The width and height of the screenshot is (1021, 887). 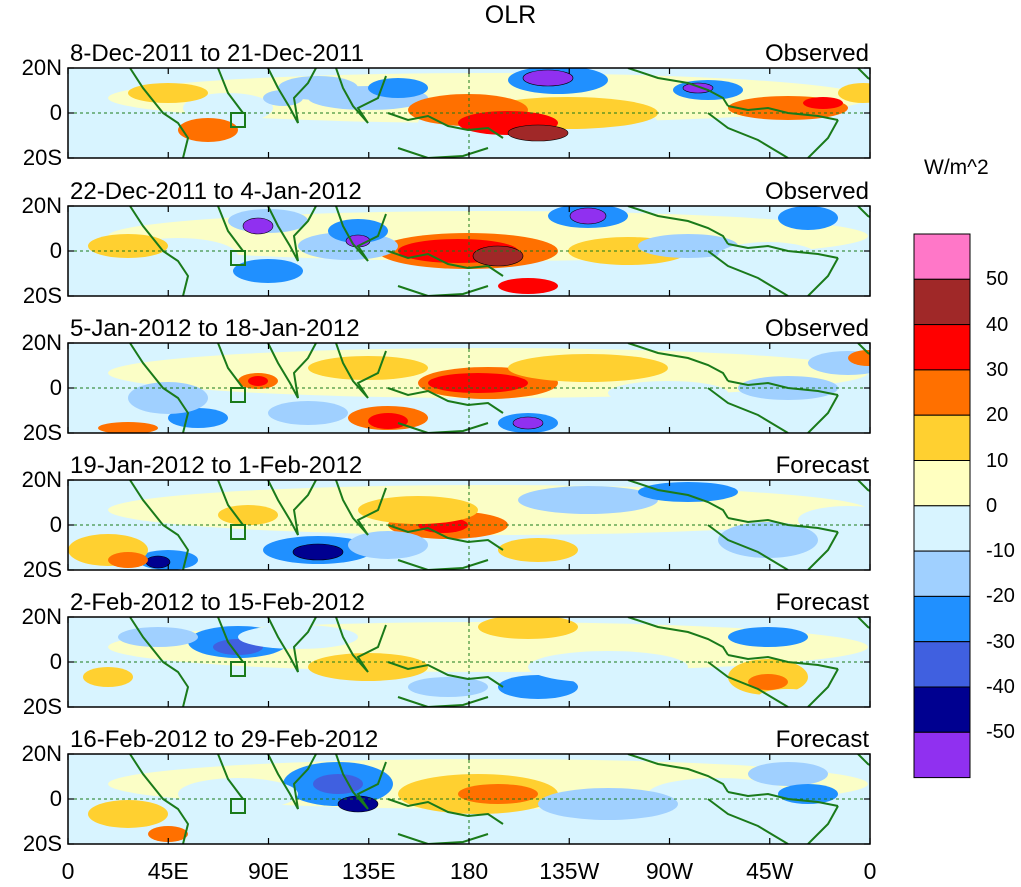 What do you see at coordinates (216, 465) in the screenshot?
I see `panel-date-range: 19-Jan-2012 to 1-Feb-2012` at bounding box center [216, 465].